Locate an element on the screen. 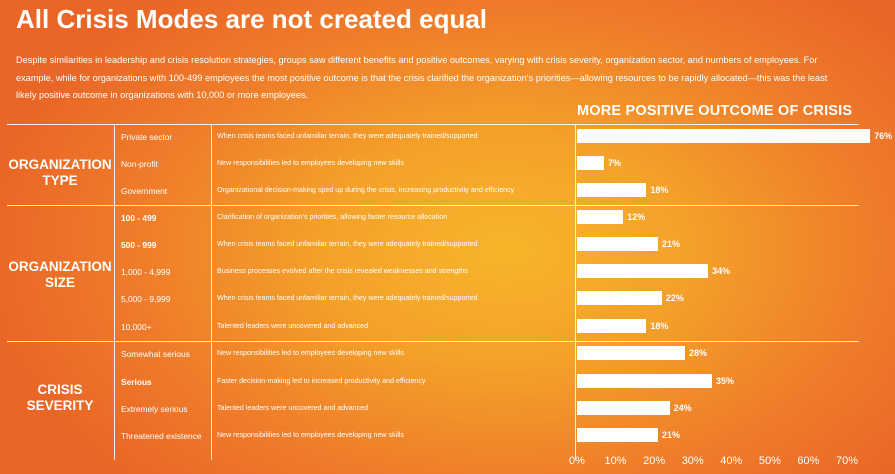 Image resolution: width=895 pixels, height=474 pixels. row-category: 10,000+ is located at coordinates (136, 327).